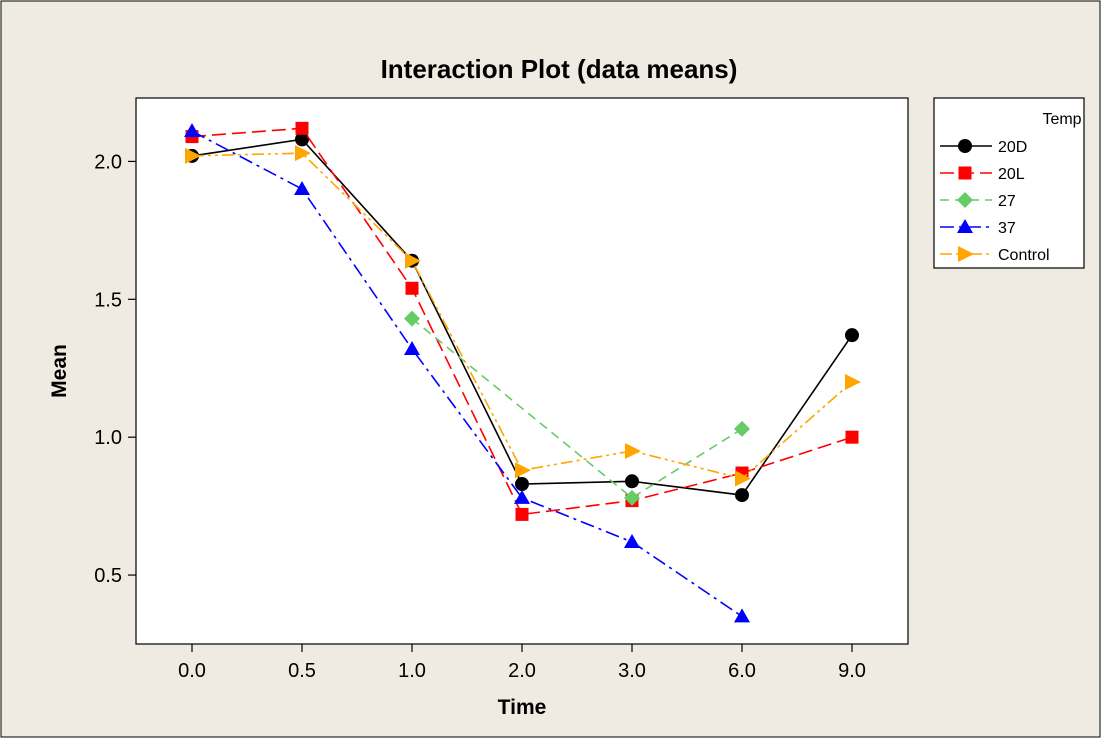 This screenshot has width=1101, height=743. What do you see at coordinates (108, 438) in the screenshot?
I see `y-tick-label: 1.0` at bounding box center [108, 438].